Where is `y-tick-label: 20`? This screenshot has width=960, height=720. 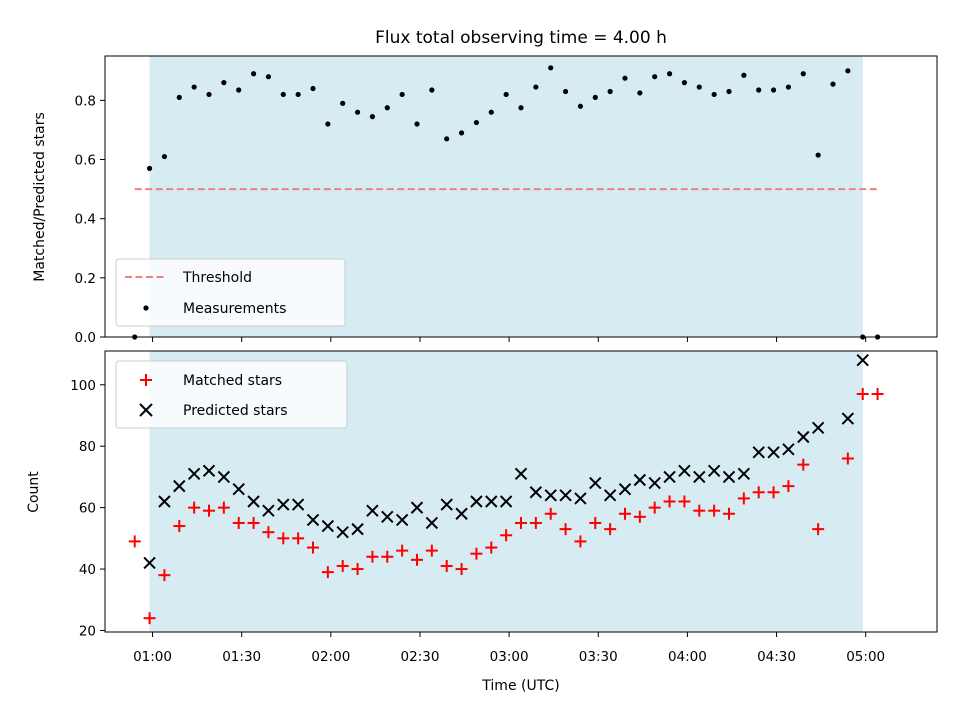 y-tick-label: 20 is located at coordinates (87, 631).